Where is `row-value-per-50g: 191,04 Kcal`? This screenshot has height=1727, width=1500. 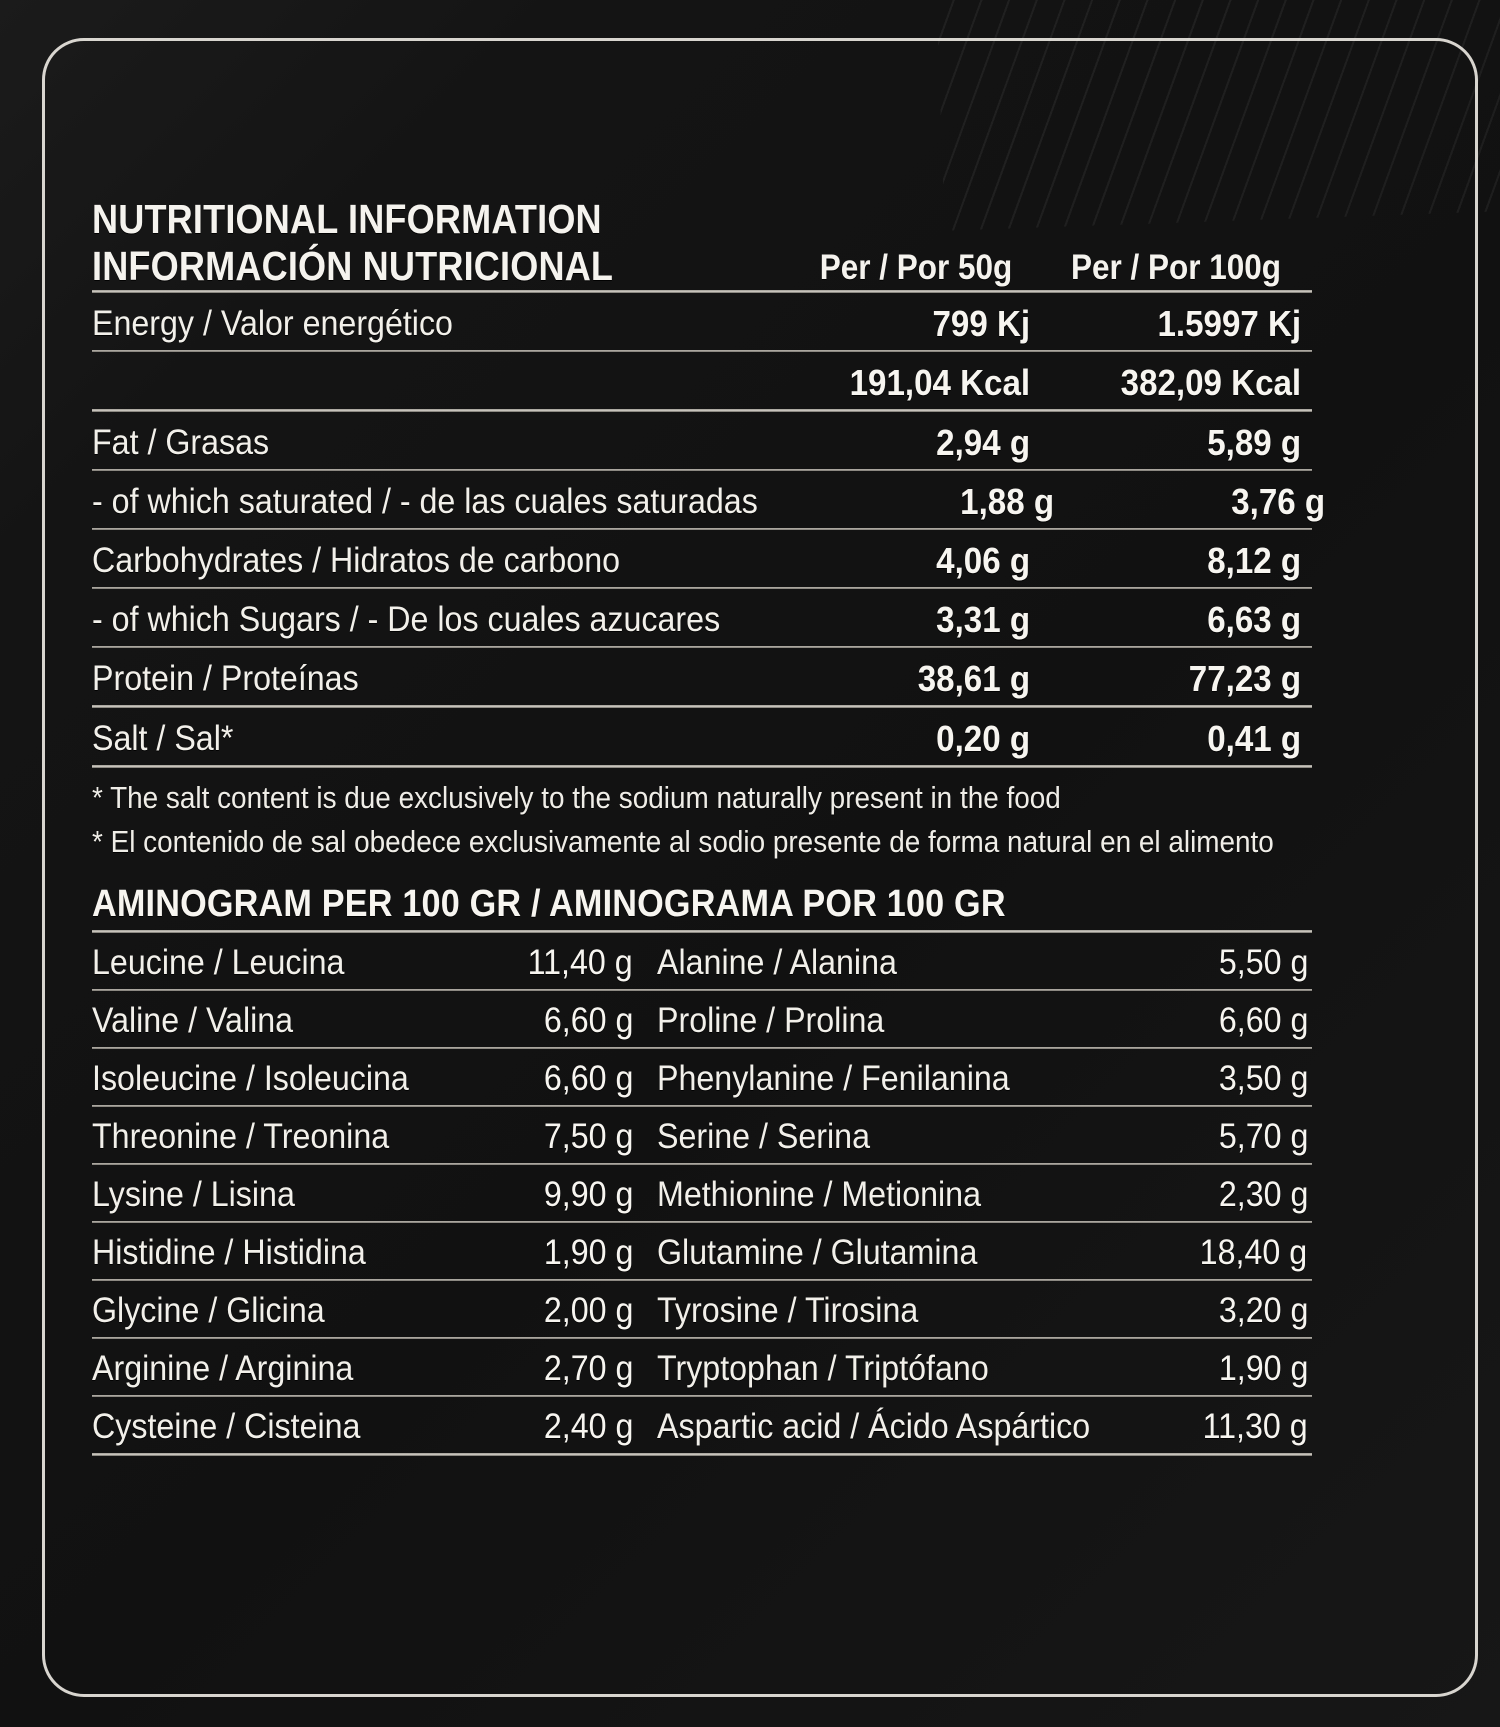 row-value-per-50g: 191,04 Kcal is located at coordinates (940, 382).